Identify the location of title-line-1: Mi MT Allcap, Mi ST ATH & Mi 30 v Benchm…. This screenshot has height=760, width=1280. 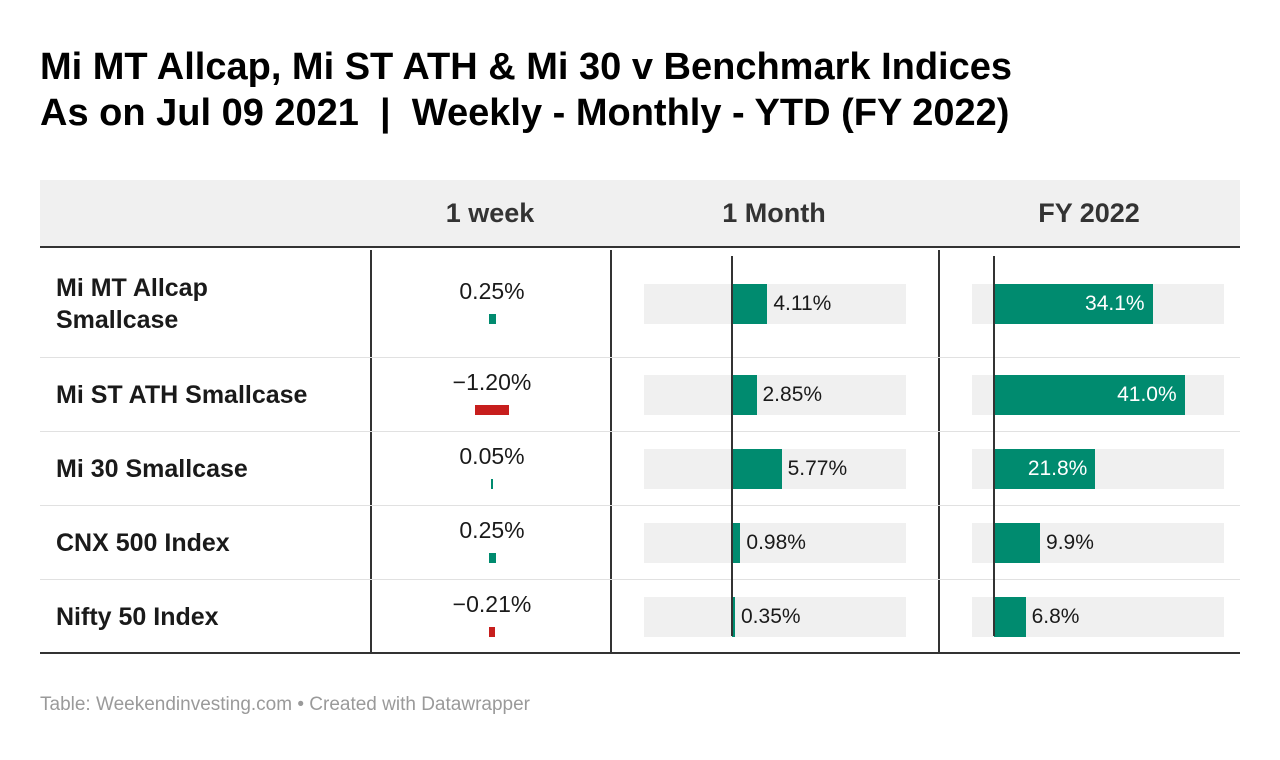
(526, 67).